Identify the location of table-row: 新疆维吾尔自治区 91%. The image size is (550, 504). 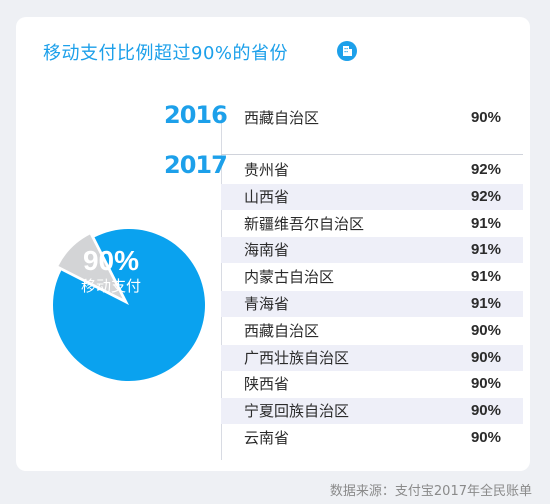
(372, 224).